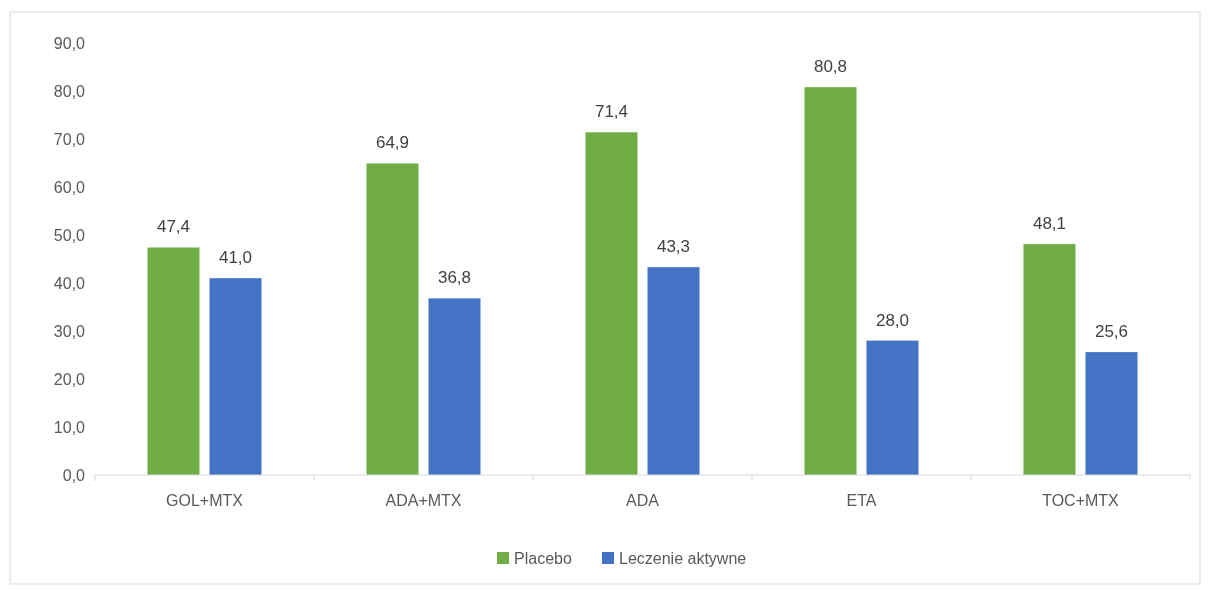 The width and height of the screenshot is (1208, 590). I want to click on y-tick-label: 40,0, so click(69, 283).